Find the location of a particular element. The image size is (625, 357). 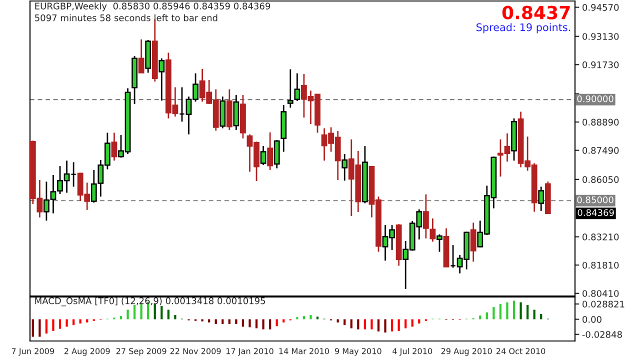

text: 5097 minutes 58 seconds left to bar end is located at coordinates (126, 18).